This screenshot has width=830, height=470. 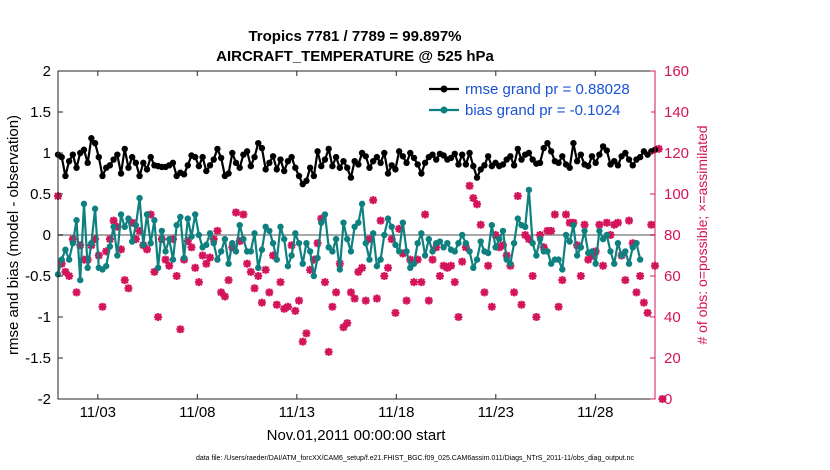 I want to click on y-tick-label: -1.5, so click(x=38, y=358).